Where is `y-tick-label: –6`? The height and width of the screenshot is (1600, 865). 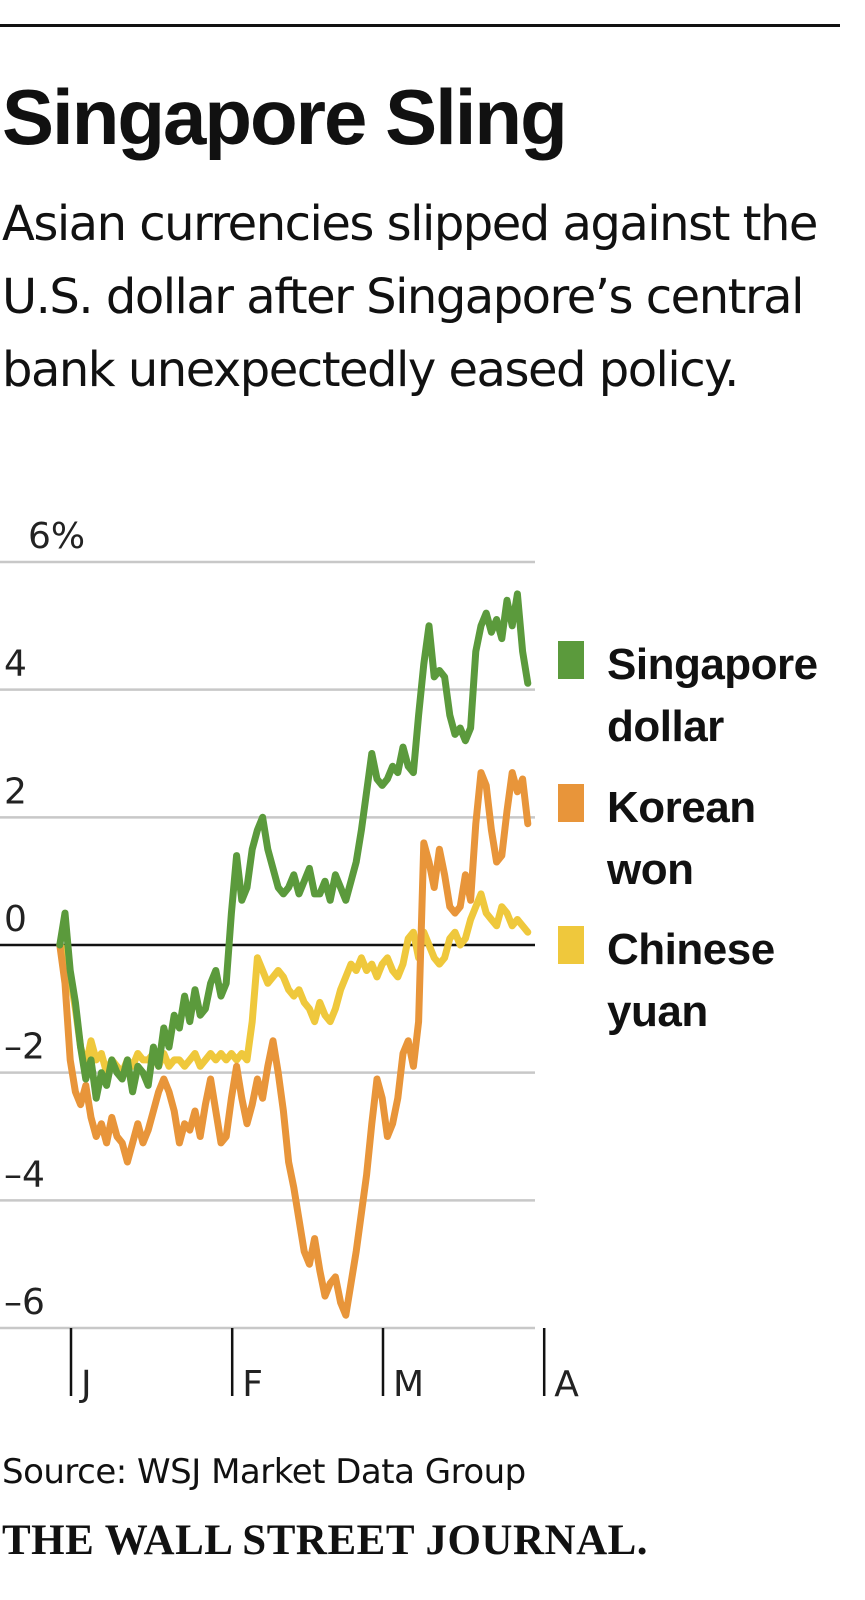 y-tick-label: –6 is located at coordinates (24, 1302).